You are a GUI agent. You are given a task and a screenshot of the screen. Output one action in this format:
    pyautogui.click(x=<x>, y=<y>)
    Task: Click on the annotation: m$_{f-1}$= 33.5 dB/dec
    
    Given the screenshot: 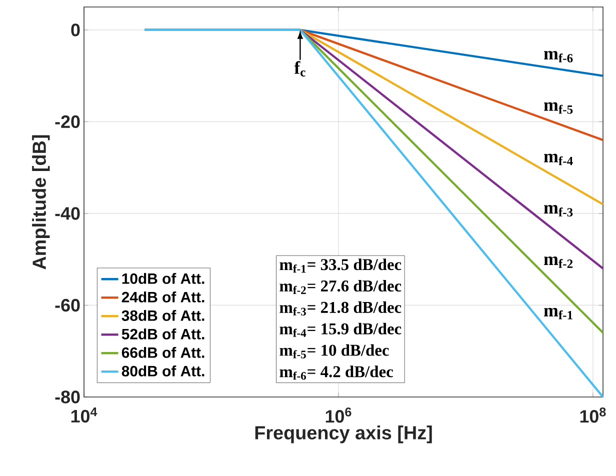 What is the action you would take?
    pyautogui.click(x=341, y=265)
    